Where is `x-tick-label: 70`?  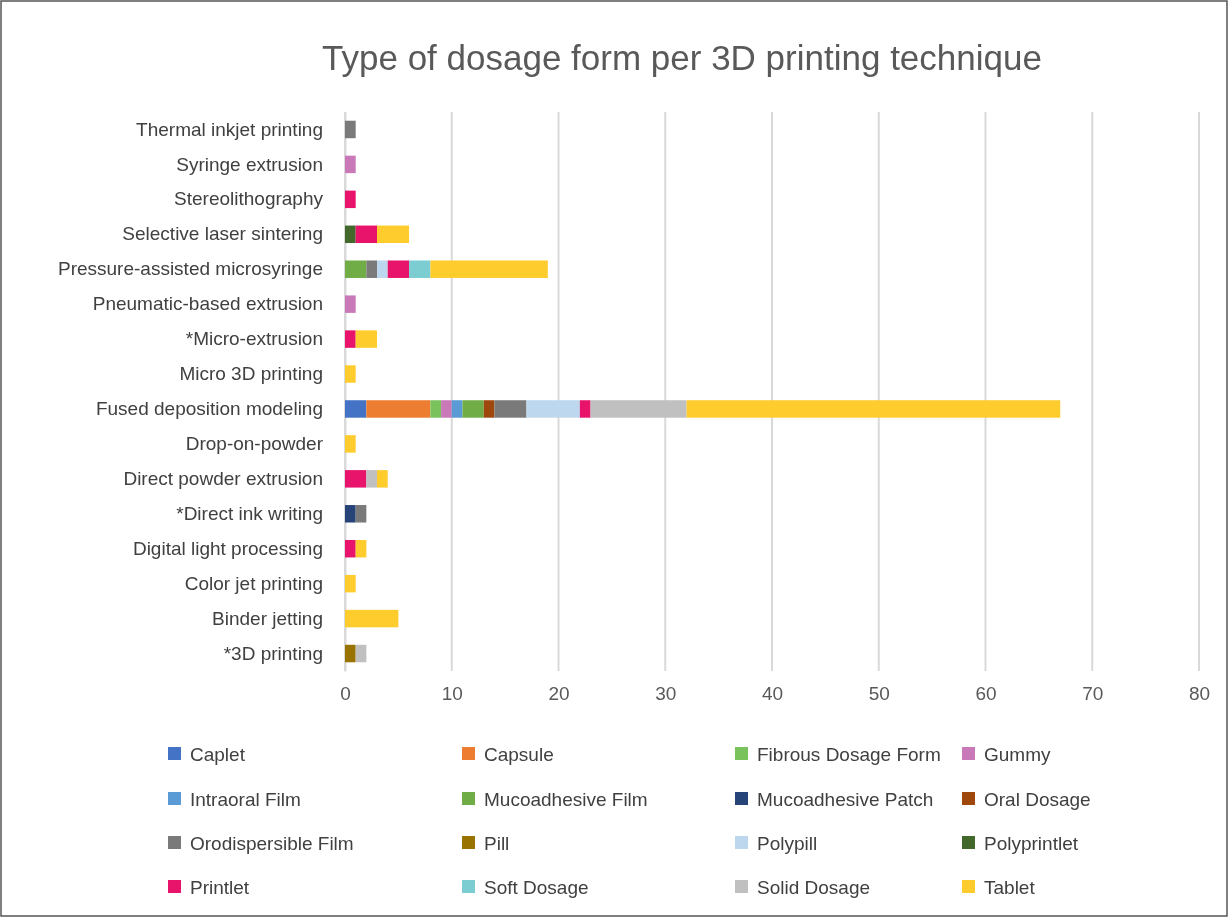 x-tick-label: 70 is located at coordinates (1093, 694).